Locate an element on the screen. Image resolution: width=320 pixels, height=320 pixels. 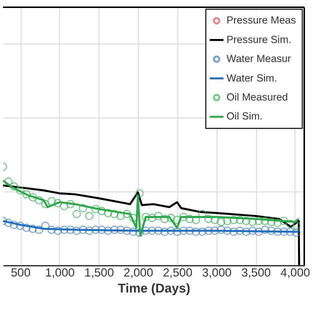
legend-label: Water Sim. is located at coordinates (252, 78).